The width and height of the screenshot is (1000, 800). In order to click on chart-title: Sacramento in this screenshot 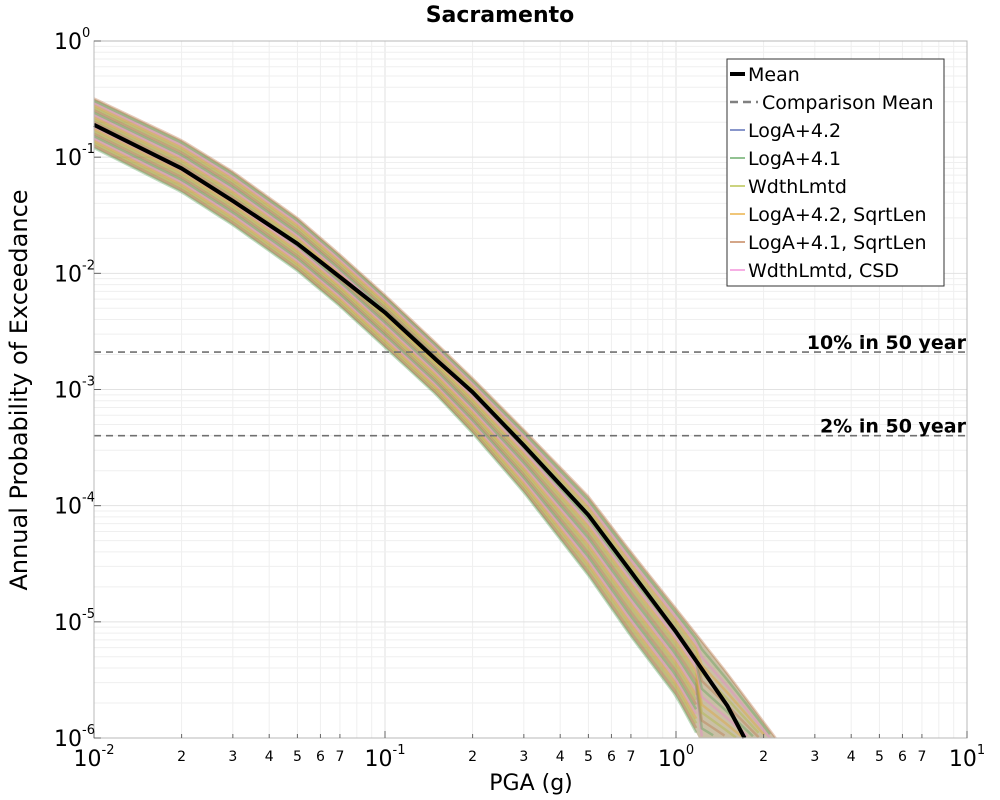, I will do `click(500, 15)`.